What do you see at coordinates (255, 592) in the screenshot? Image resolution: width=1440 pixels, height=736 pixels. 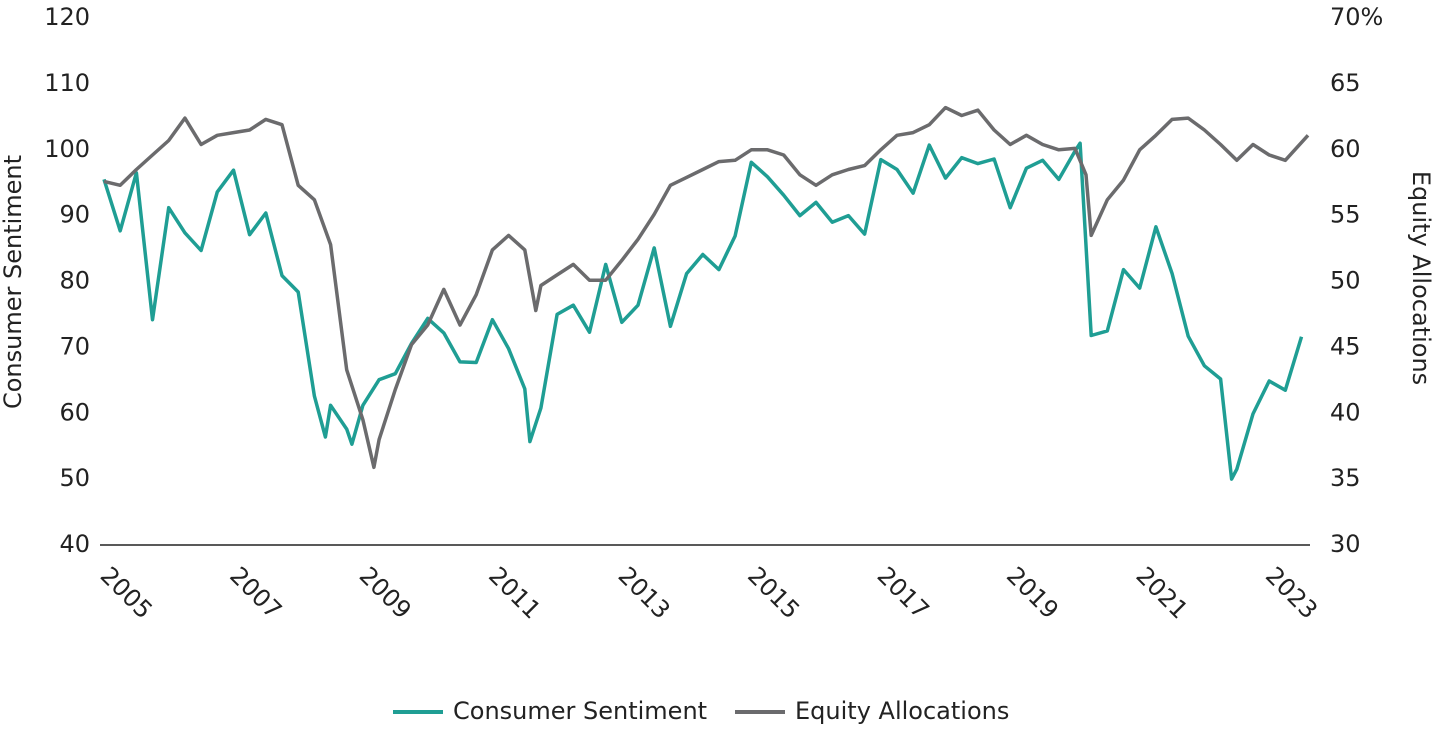 I see `x-tick-label: 2007` at bounding box center [255, 592].